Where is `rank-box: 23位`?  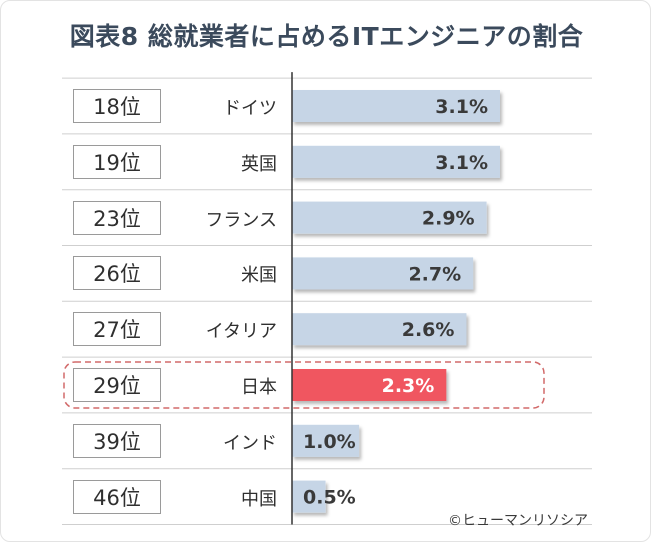
rank-box: 23位 is located at coordinates (117, 217).